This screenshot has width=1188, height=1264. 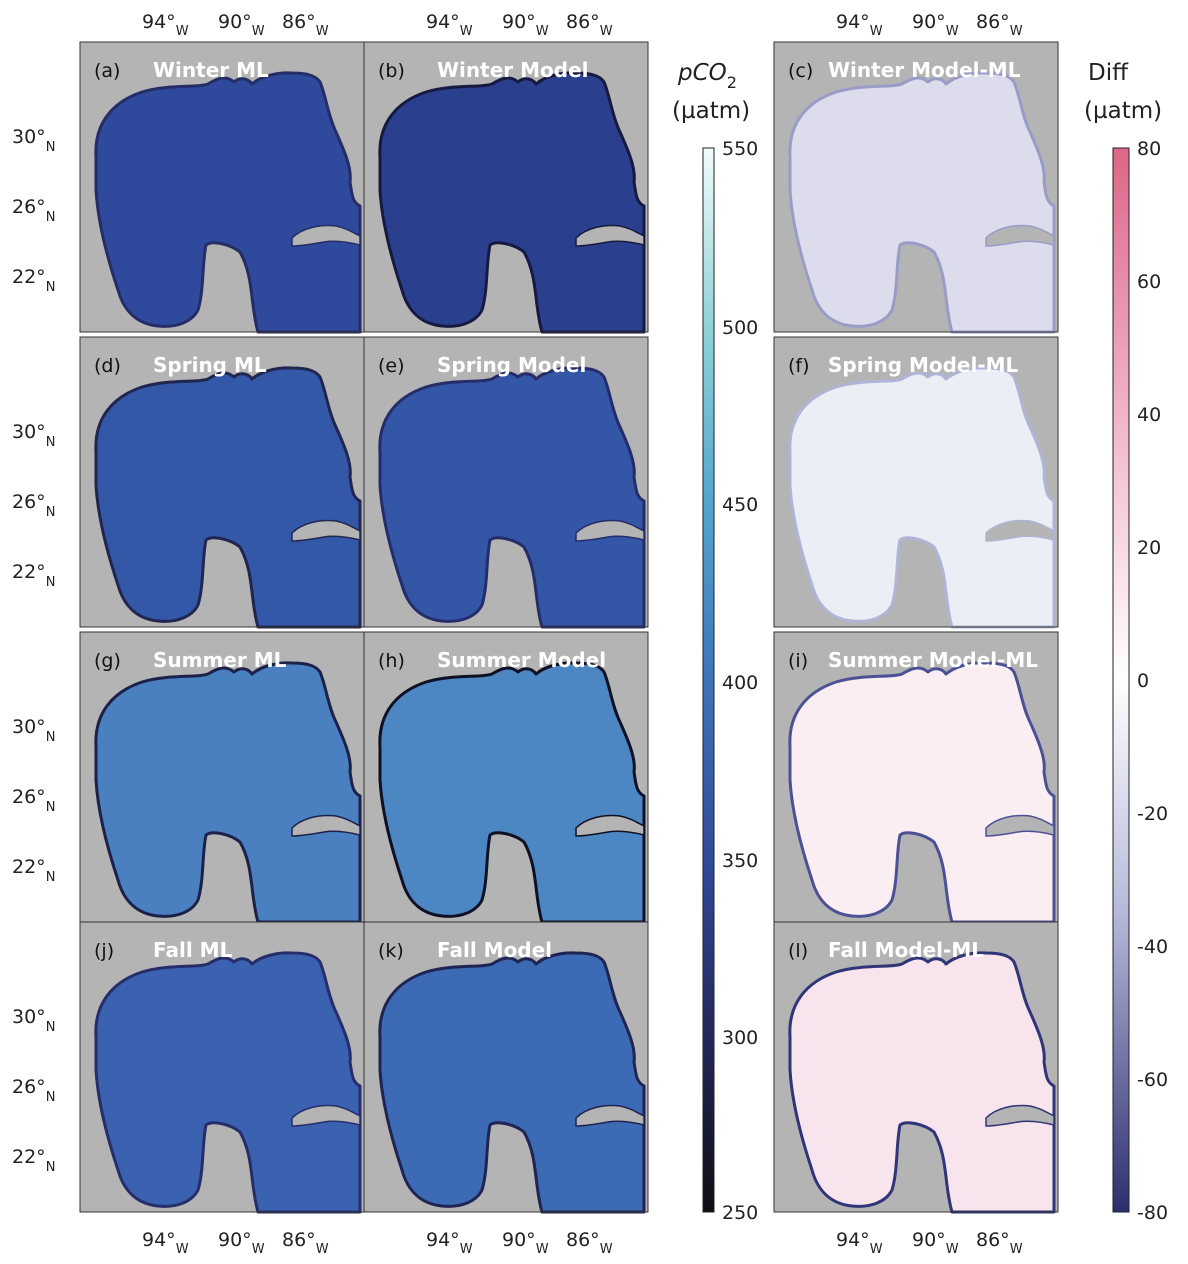 I want to click on panel-title: Fall Model-ML, so click(x=906, y=950).